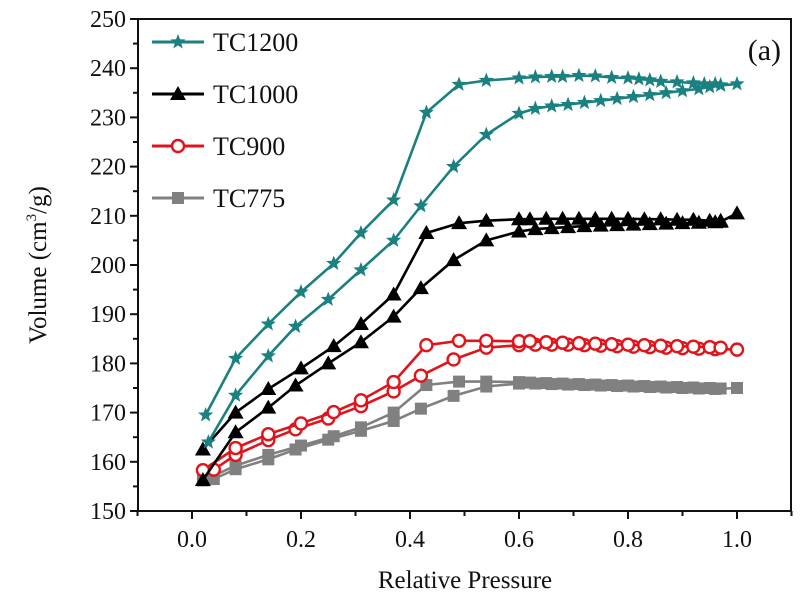  I want to click on y-tick-label: 230, so click(108, 118).